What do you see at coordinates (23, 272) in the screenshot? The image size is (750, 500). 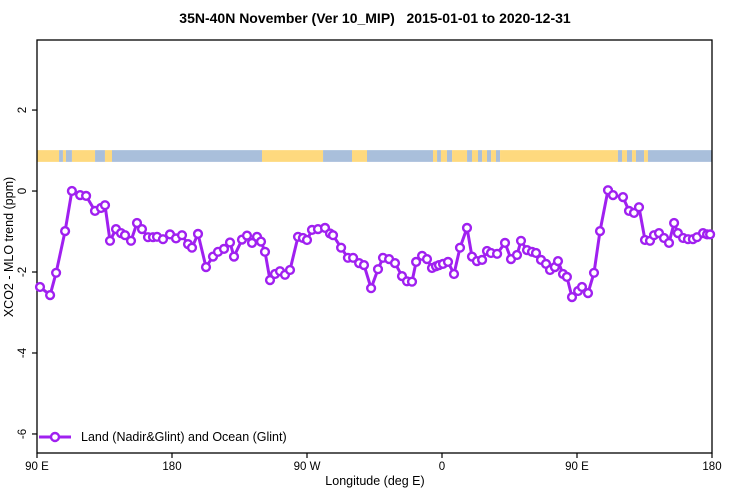 I see `y-tick-label: -2` at bounding box center [23, 272].